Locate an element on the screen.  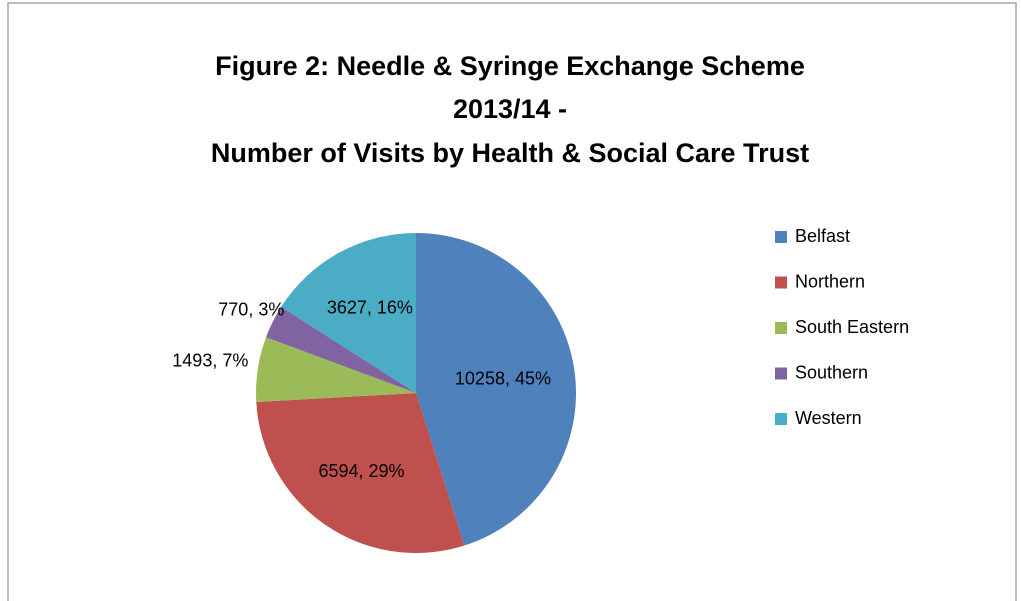
chart-title: 2013/14 - is located at coordinates (510, 109).